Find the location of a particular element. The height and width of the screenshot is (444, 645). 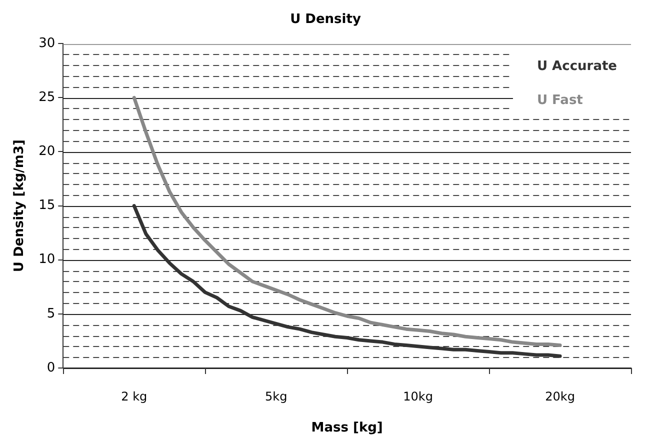

y-axis-title: U Density [kg/m3] is located at coordinates (20, 206).